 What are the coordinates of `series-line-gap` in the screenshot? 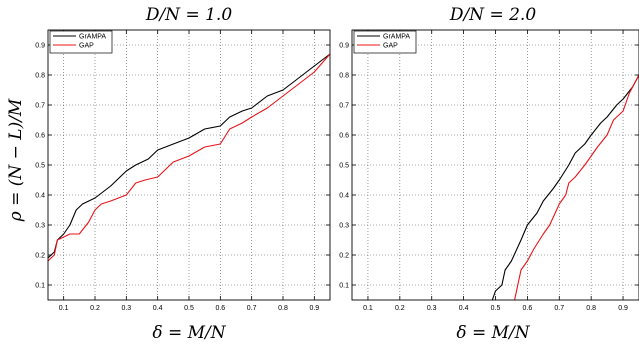 It's located at (576, 187).